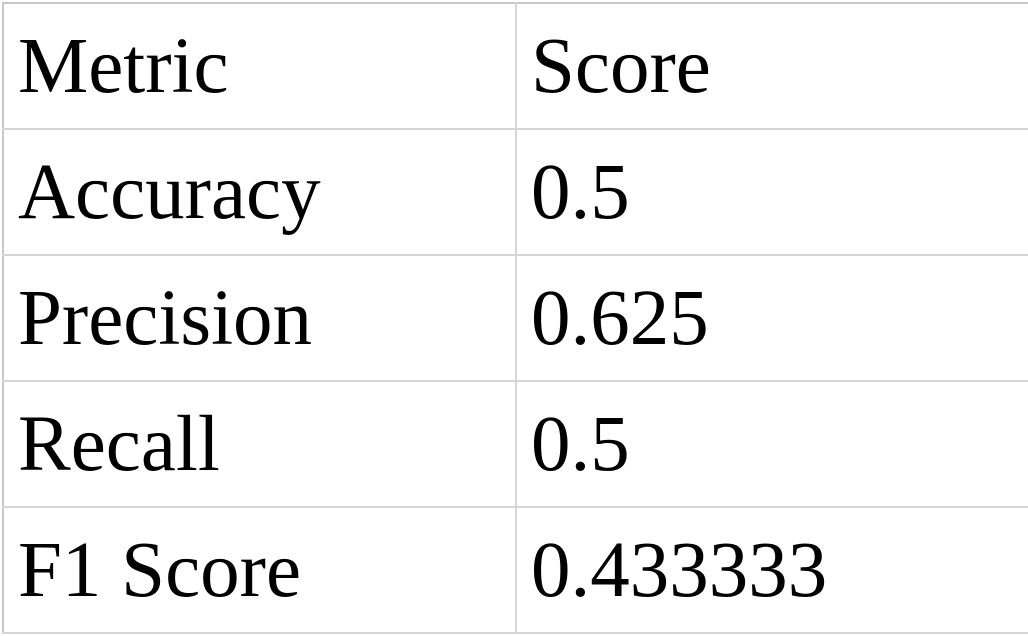 The height and width of the screenshot is (636, 1028). What do you see at coordinates (771, 570) in the screenshot?
I see `score-value-cell: 0.433333` at bounding box center [771, 570].